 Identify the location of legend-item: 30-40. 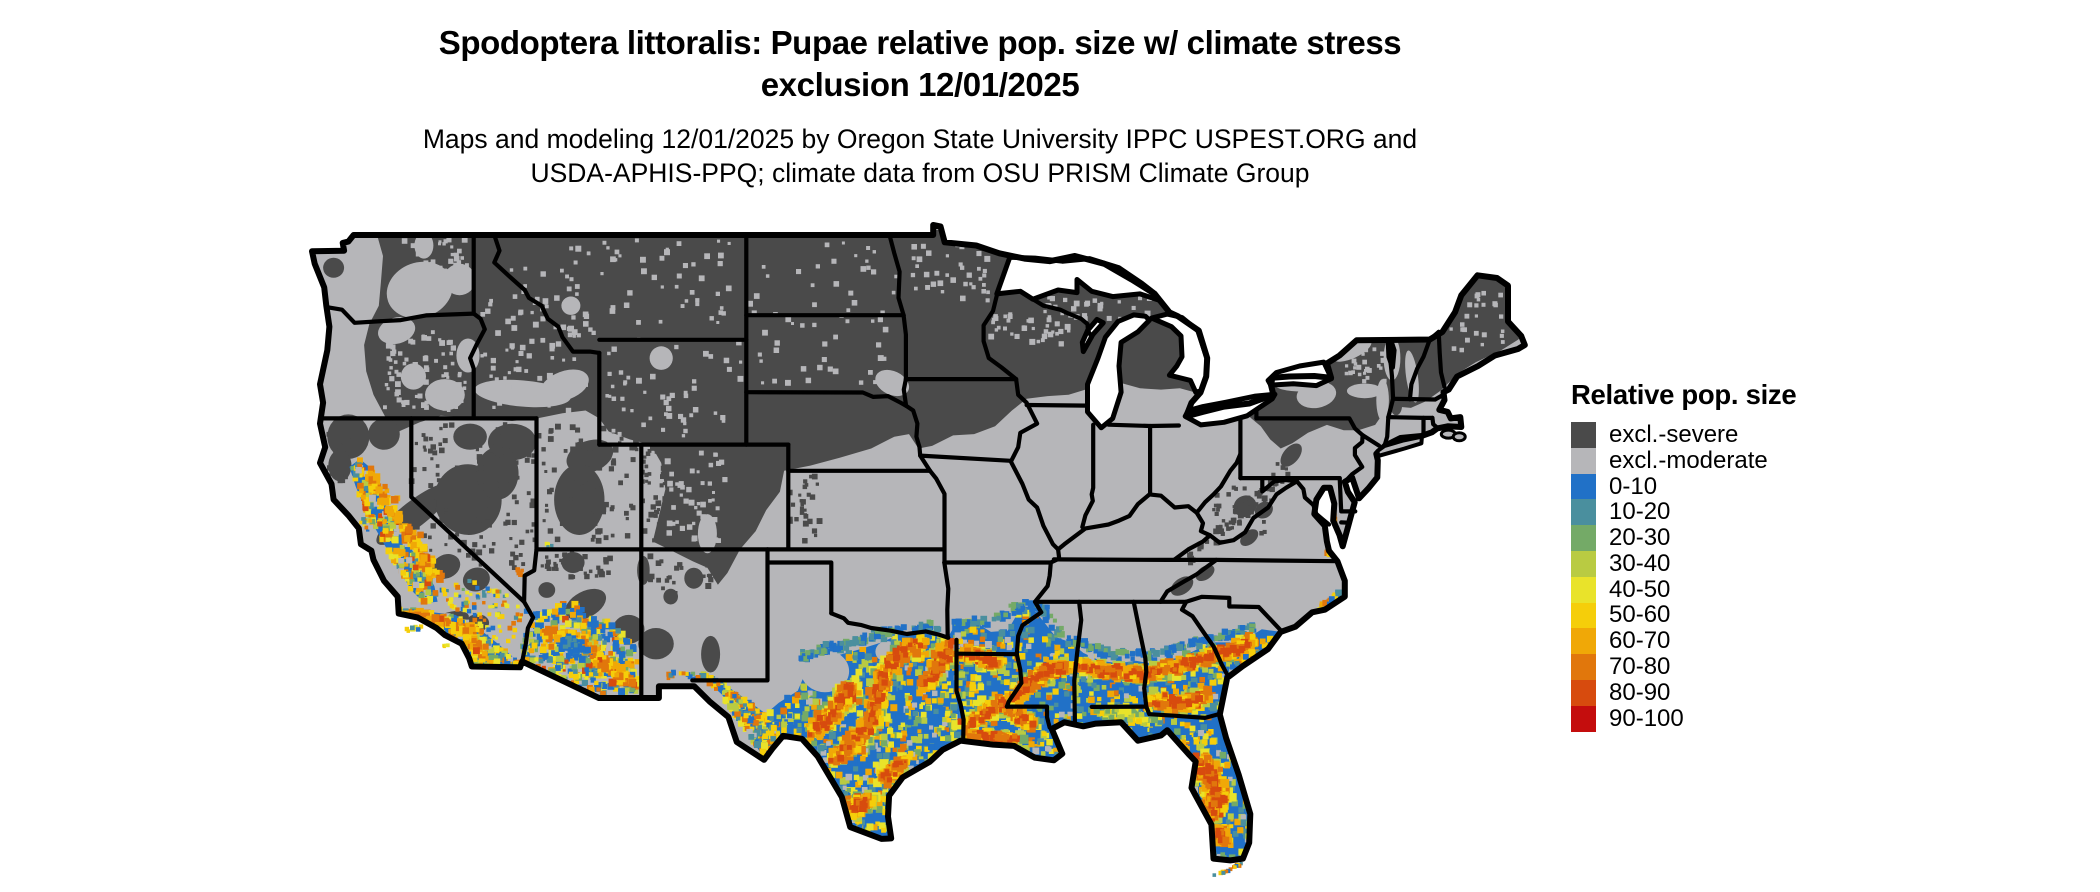
(1721, 563).